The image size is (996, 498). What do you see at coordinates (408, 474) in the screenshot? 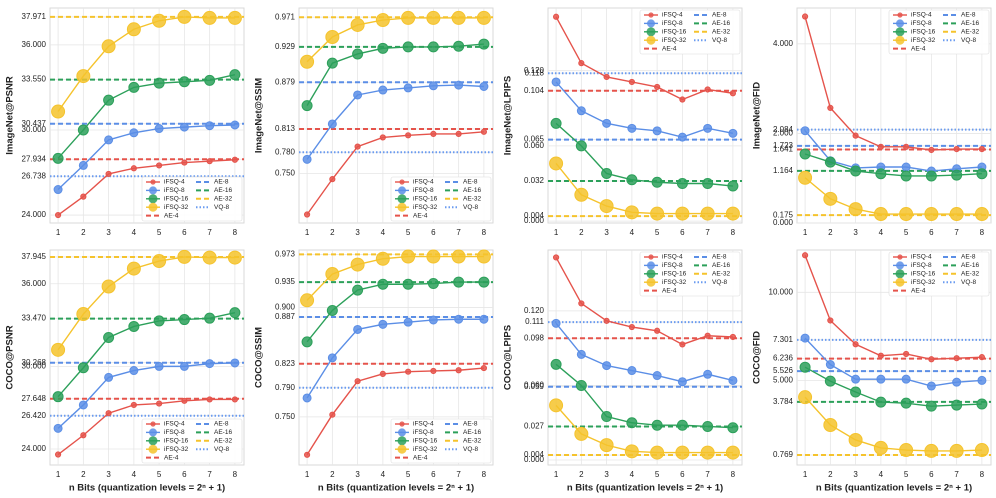
I see `x-tick-label: 5` at bounding box center [408, 474].